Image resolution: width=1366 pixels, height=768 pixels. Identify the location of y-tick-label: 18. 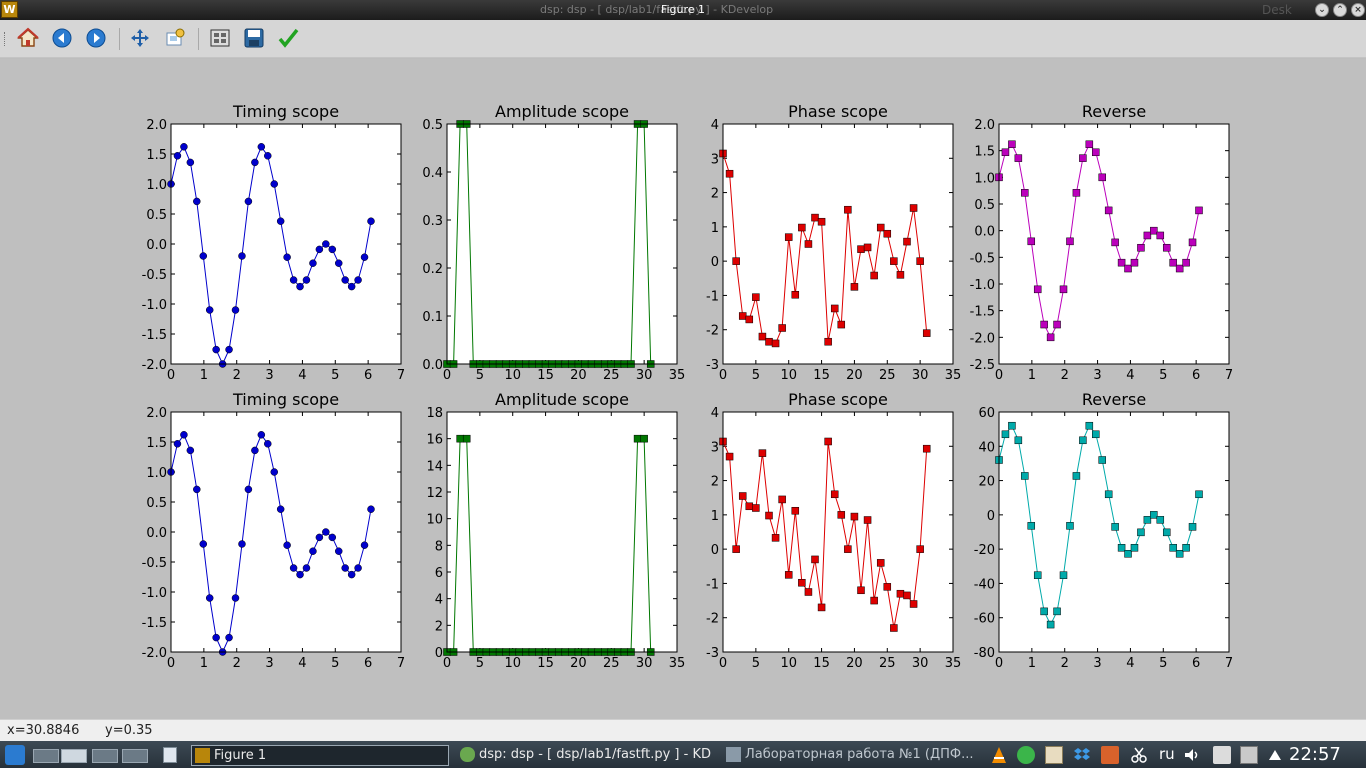
(434, 413).